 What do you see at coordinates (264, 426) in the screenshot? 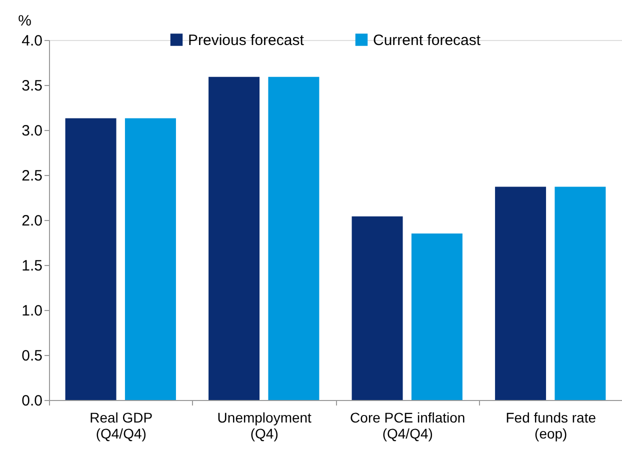
I see `x-tick-label: Unemployment (Q4)` at bounding box center [264, 426].